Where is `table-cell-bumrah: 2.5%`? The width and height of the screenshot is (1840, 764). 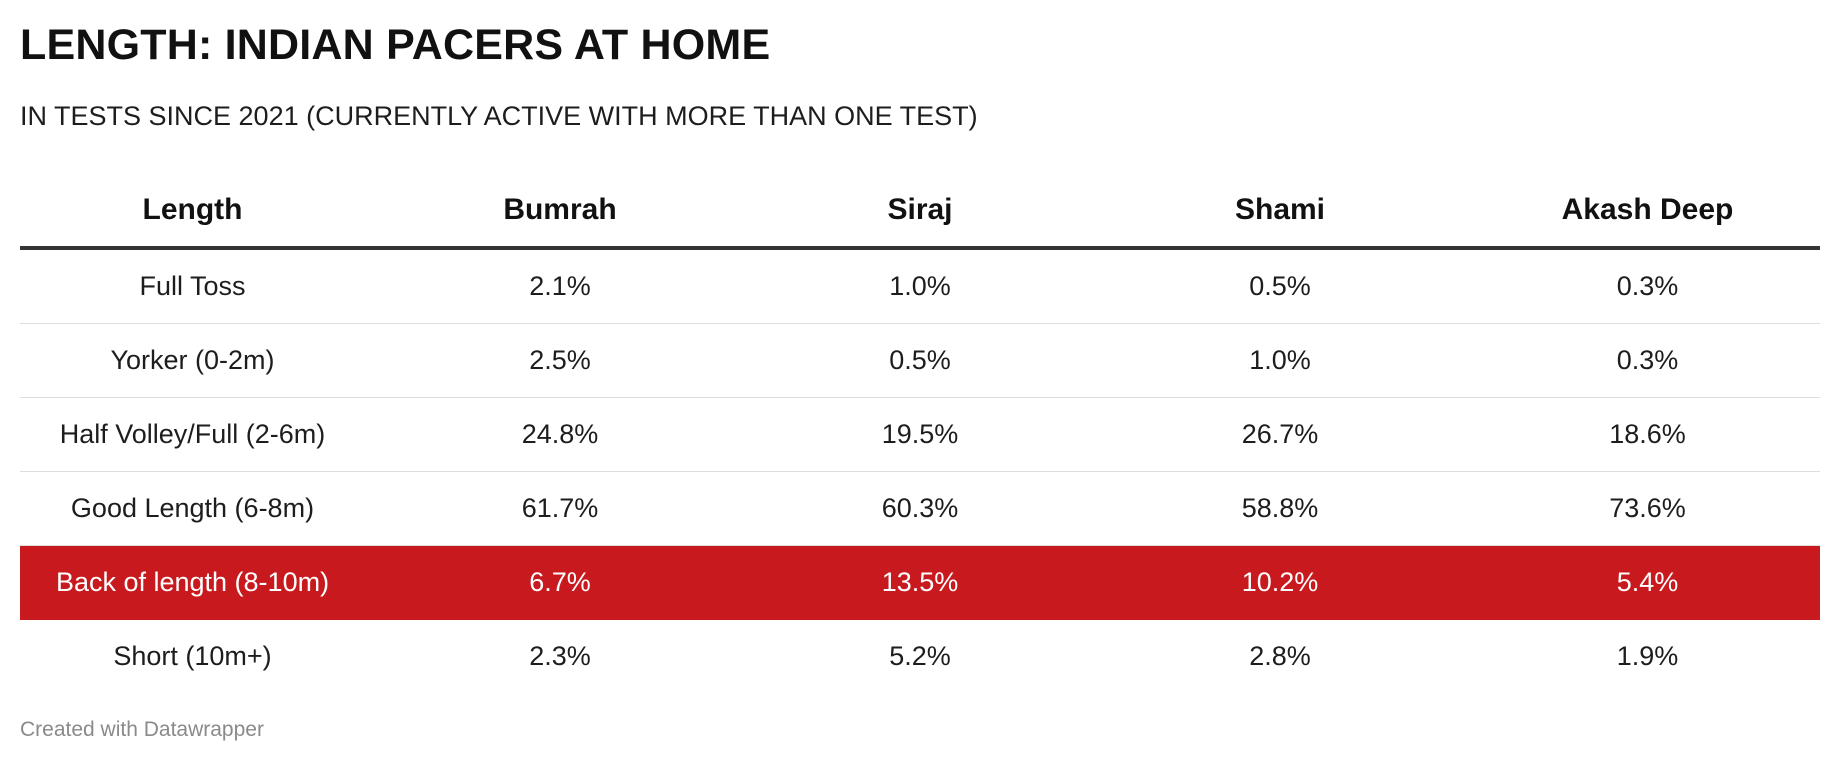
table-cell-bumrah: 2.5% is located at coordinates (560, 360).